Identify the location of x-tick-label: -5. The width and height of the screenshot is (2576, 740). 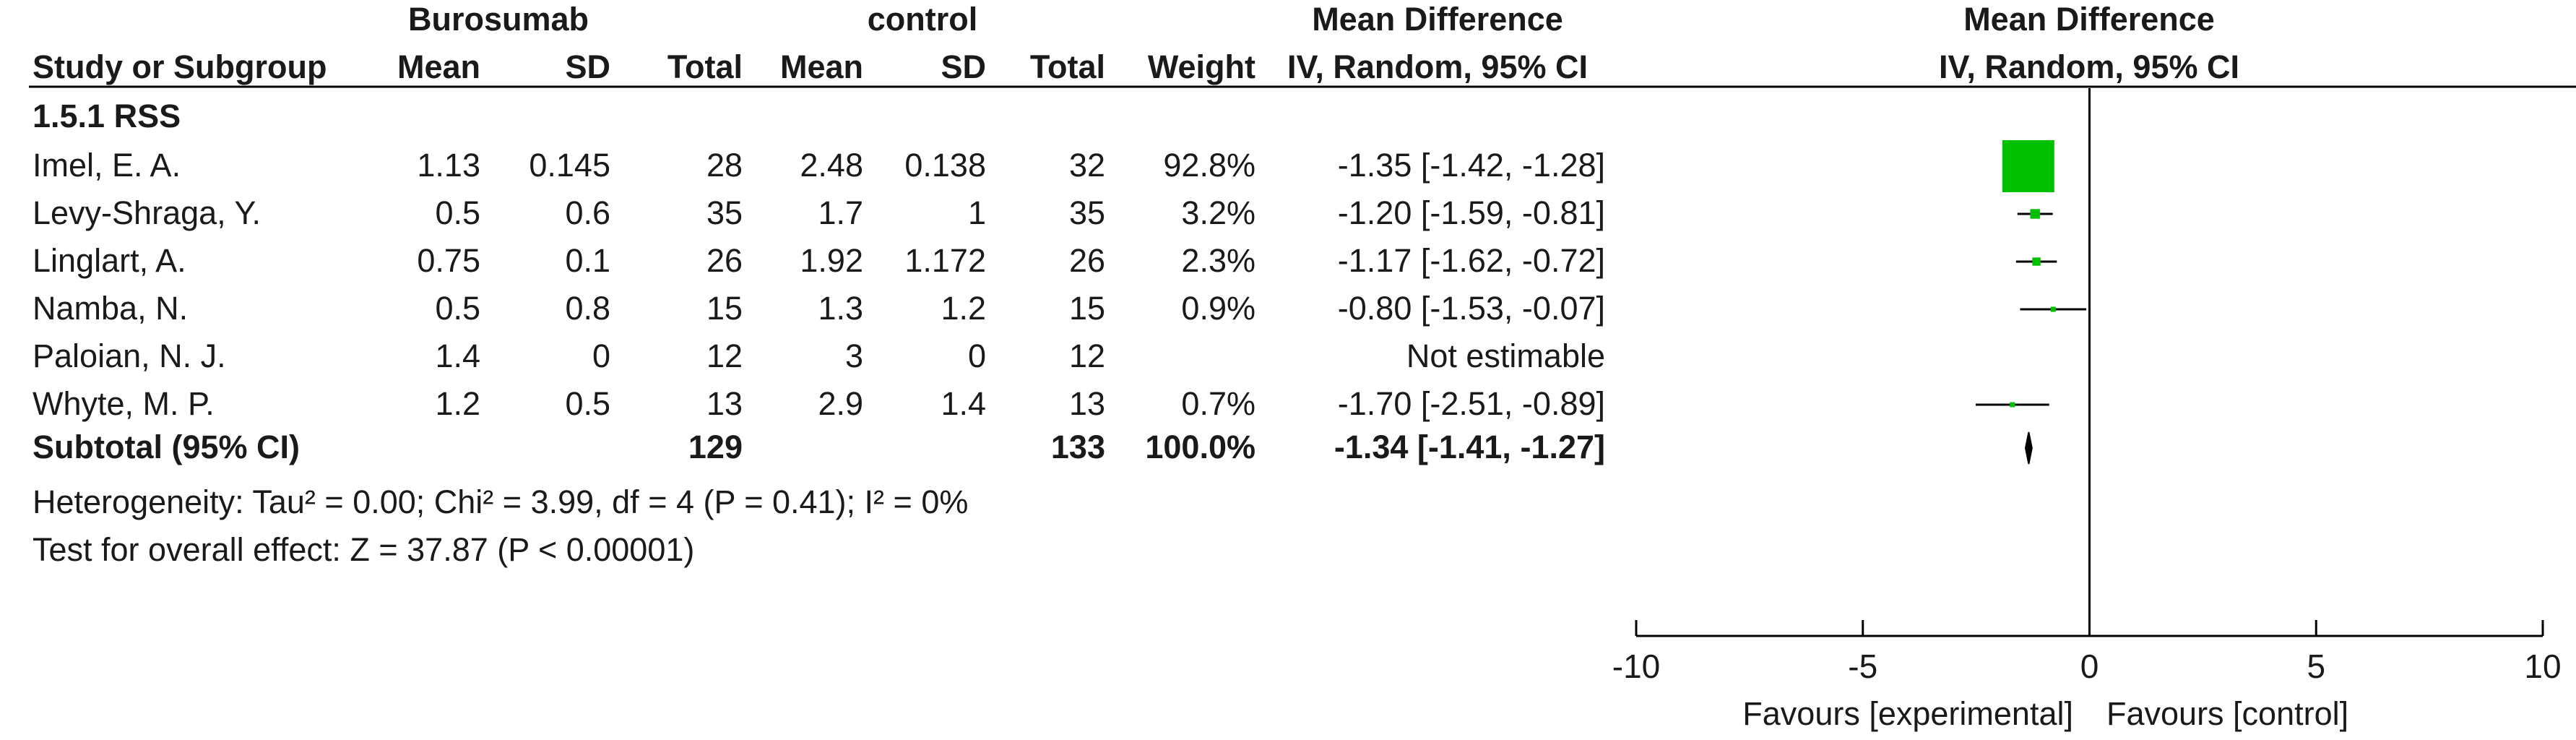
(1863, 666).